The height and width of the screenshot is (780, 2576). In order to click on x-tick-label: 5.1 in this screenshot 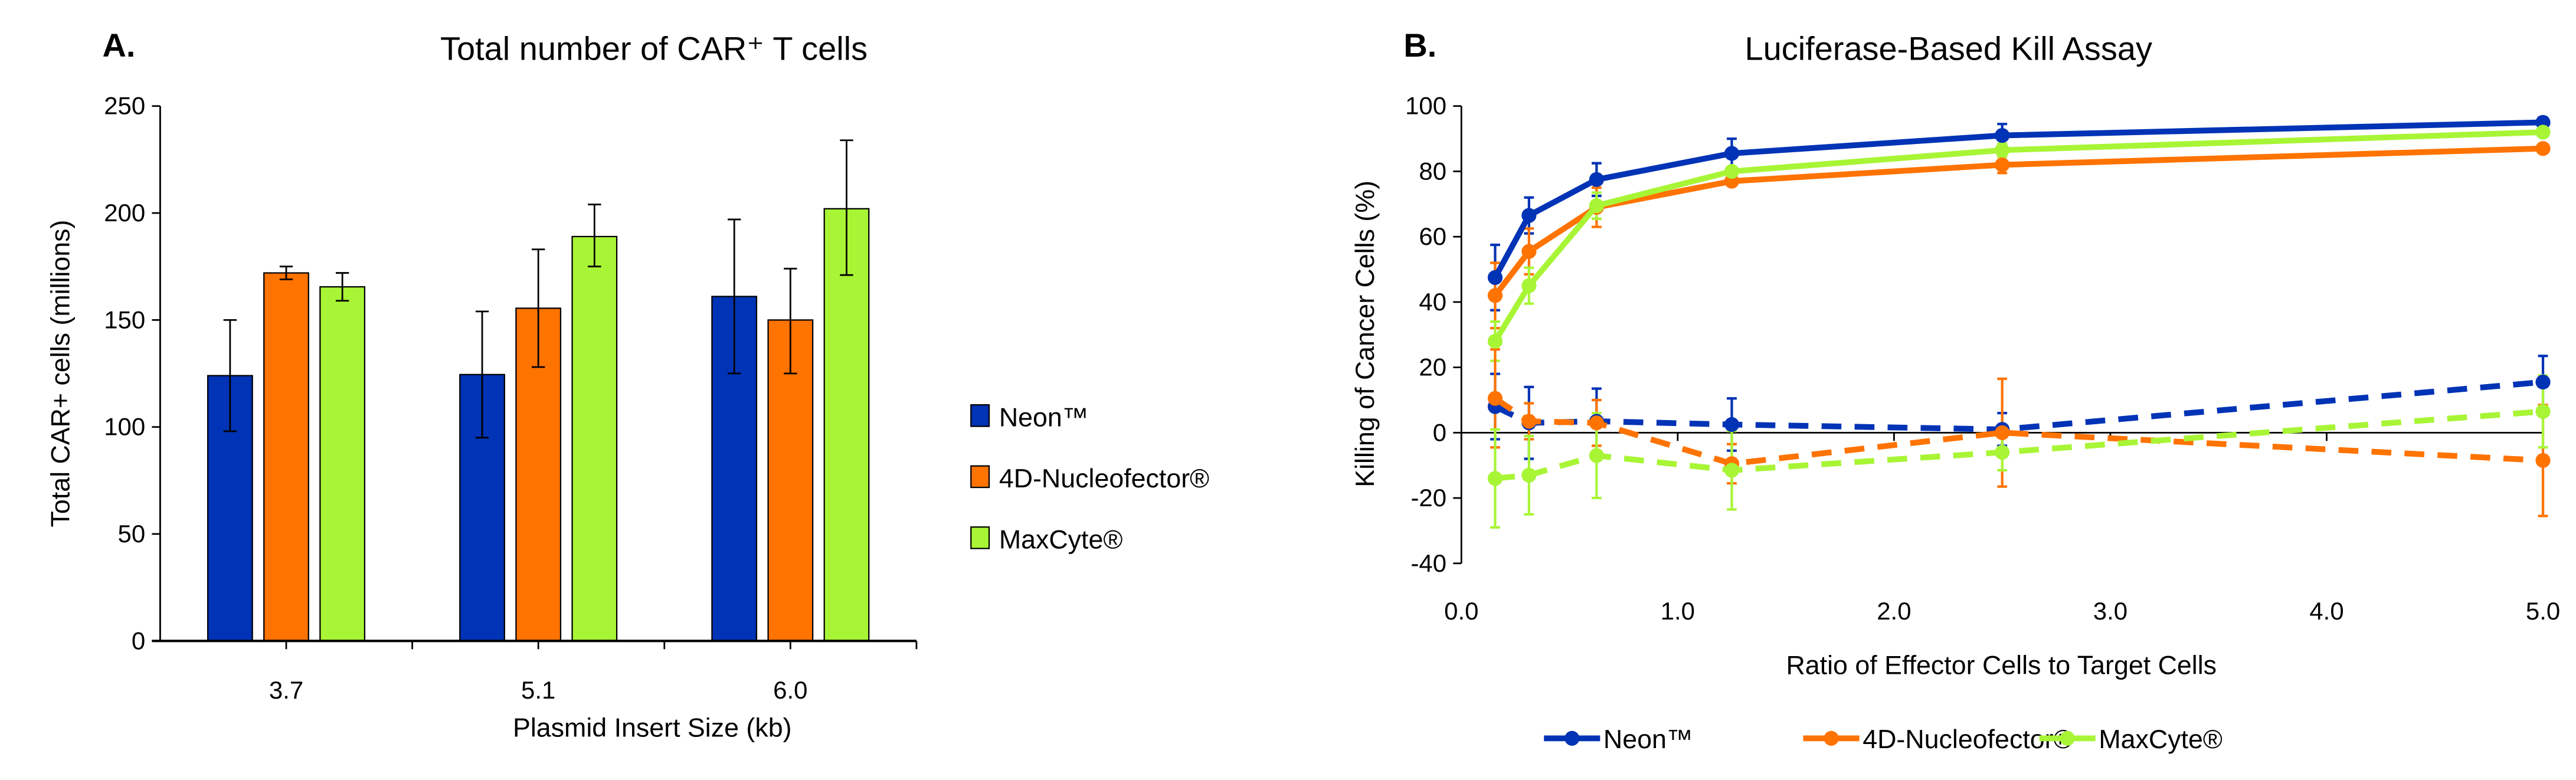, I will do `click(538, 690)`.